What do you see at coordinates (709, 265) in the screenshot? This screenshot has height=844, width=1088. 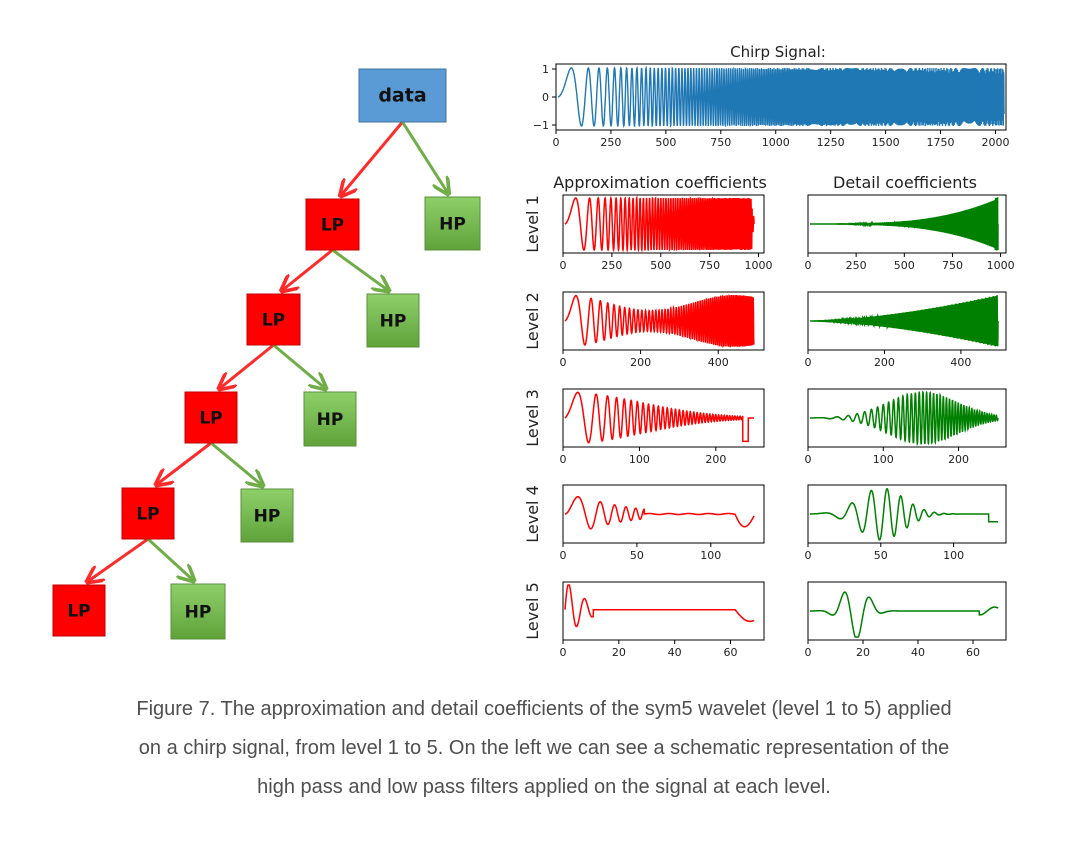 I see `approx-level-1-xtick-label-3: 750` at bounding box center [709, 265].